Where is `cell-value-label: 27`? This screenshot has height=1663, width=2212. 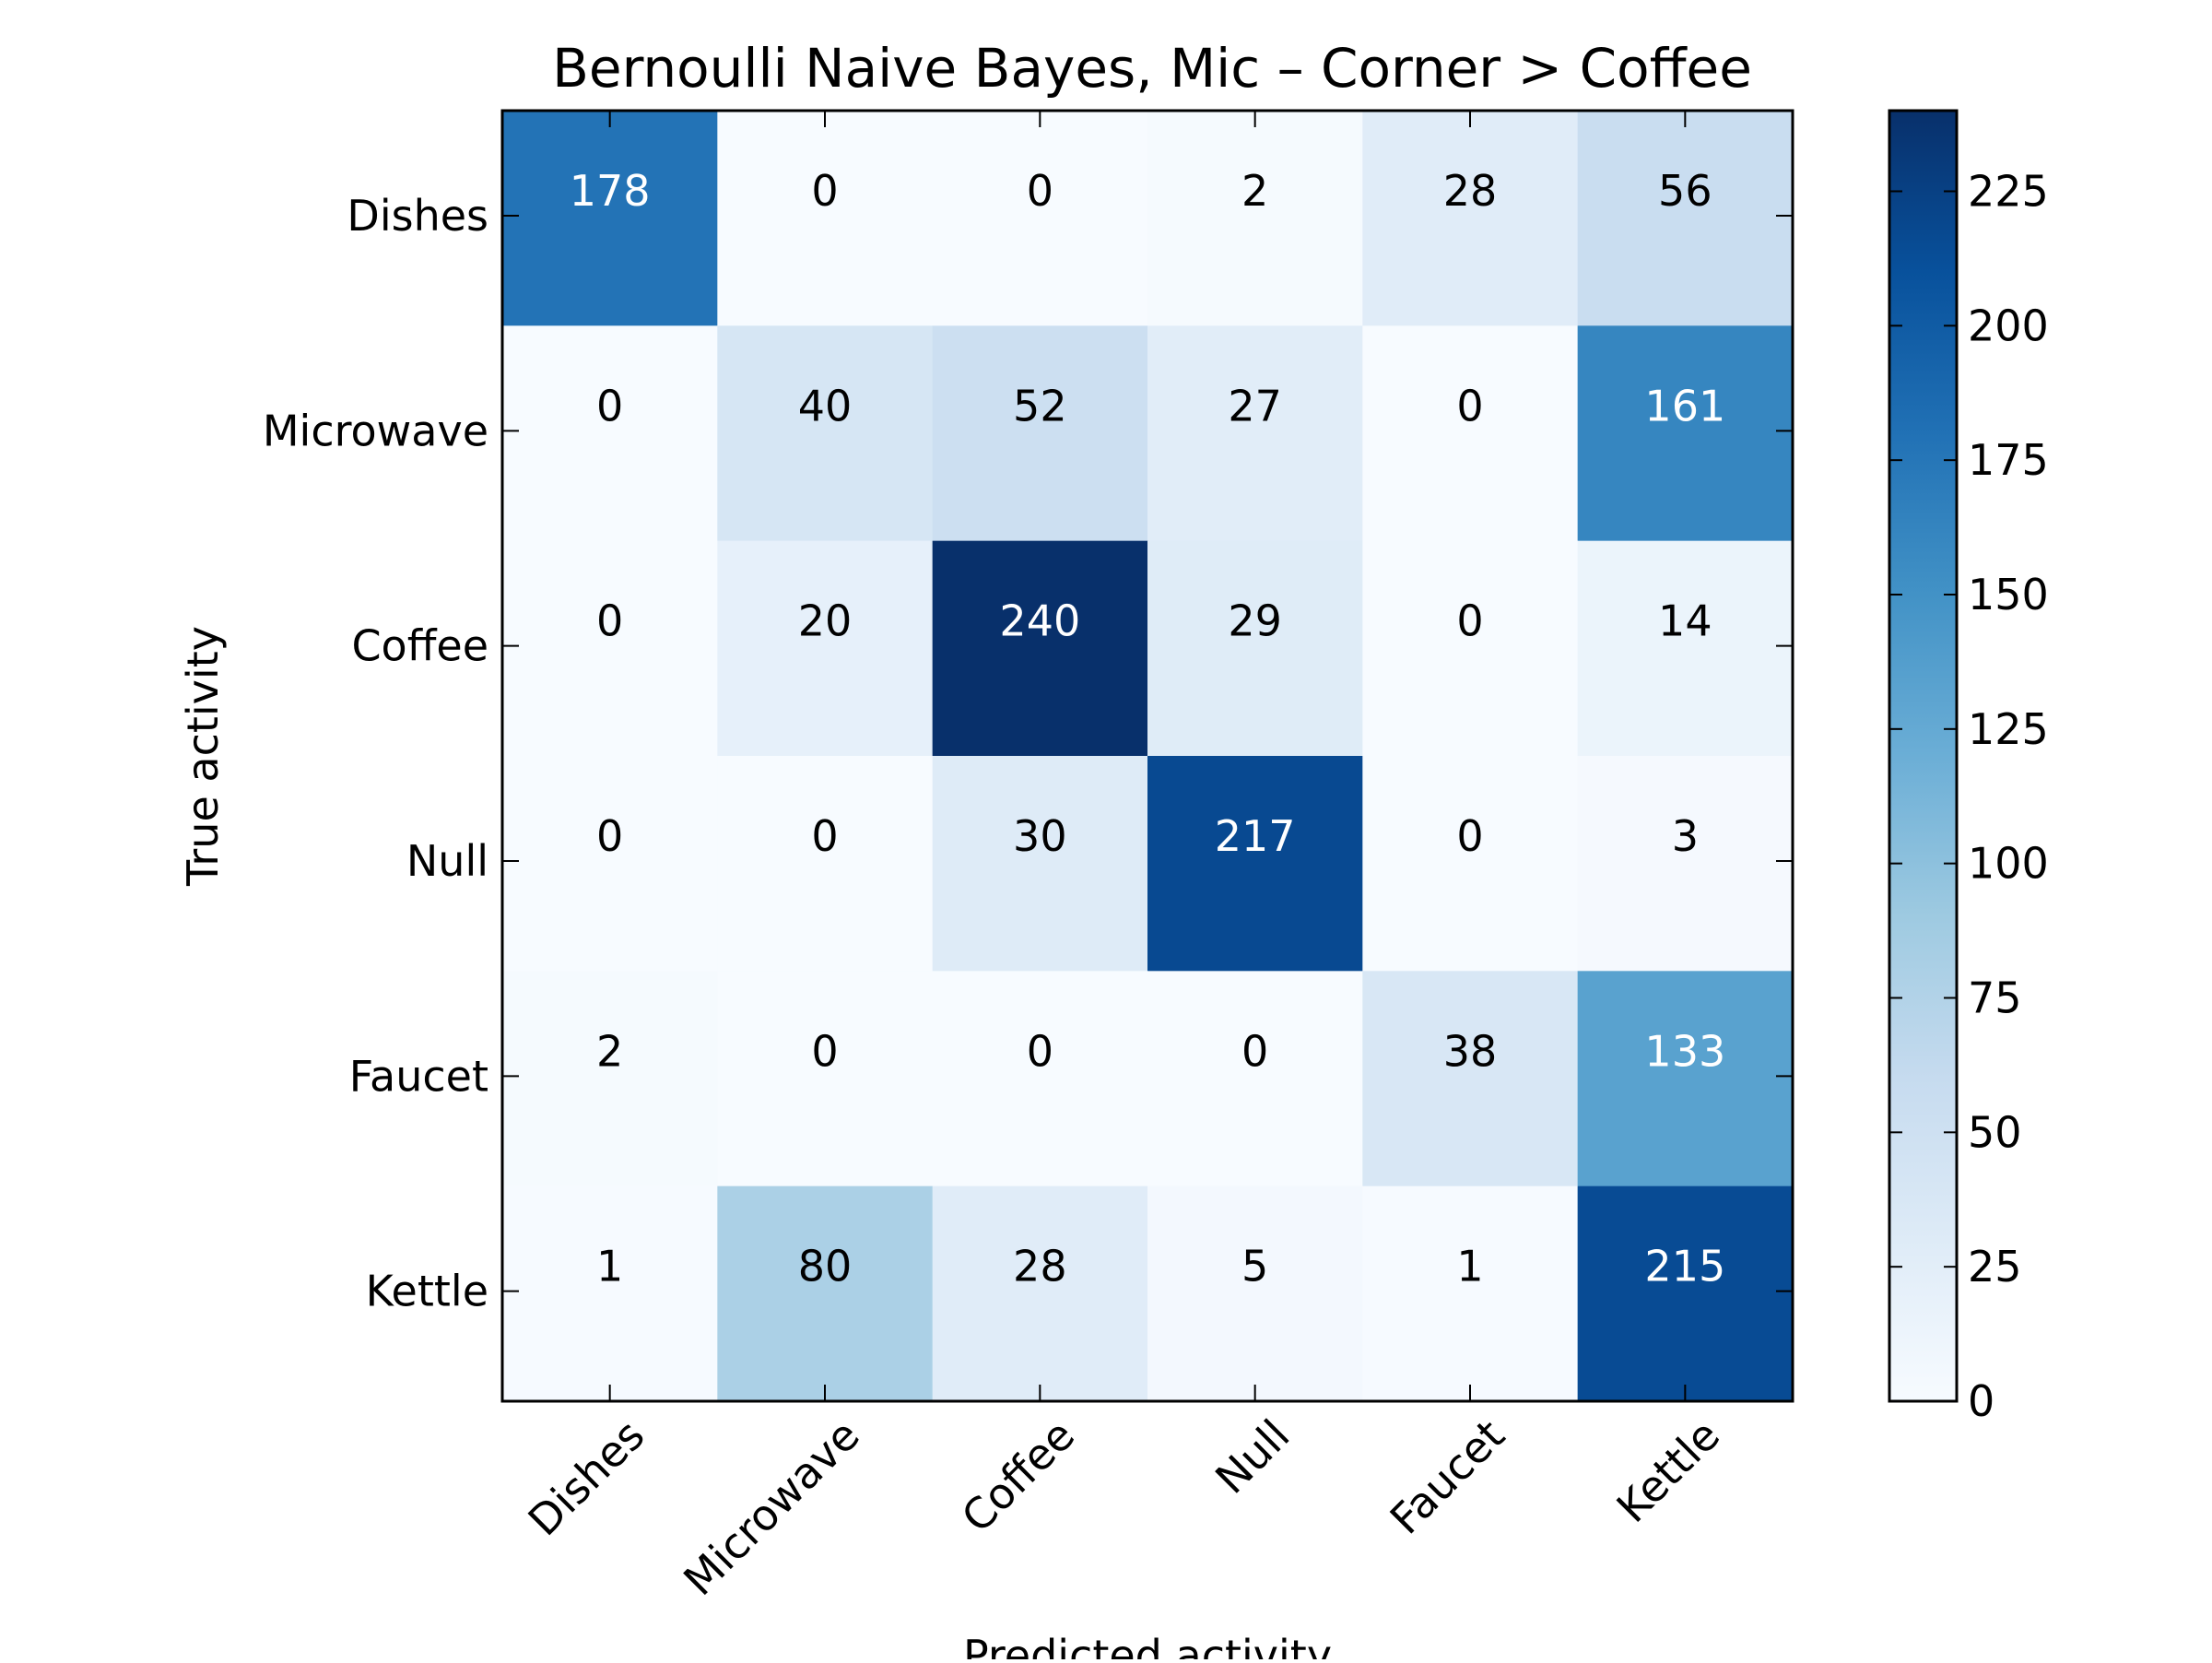
cell-value-label: 27 is located at coordinates (1255, 405).